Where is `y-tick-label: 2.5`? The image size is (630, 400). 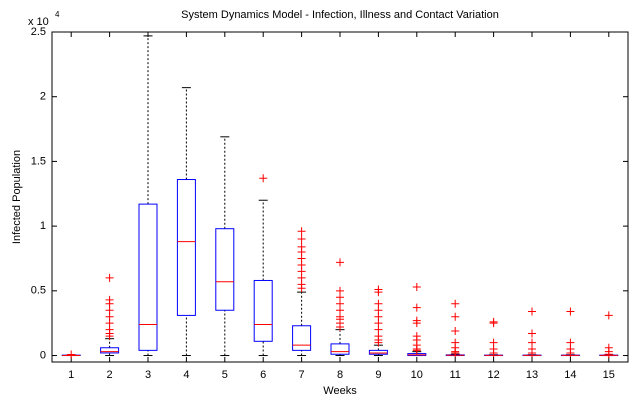
y-tick-label: 2.5 is located at coordinates (38, 32).